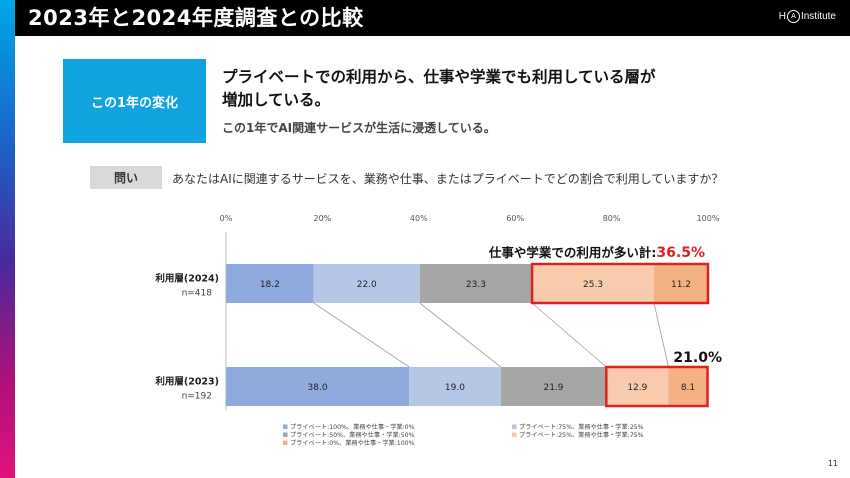 Image resolution: width=850 pixels, height=478 pixels. What do you see at coordinates (782, 17) in the screenshot?
I see `logo-text-left: H` at bounding box center [782, 17].